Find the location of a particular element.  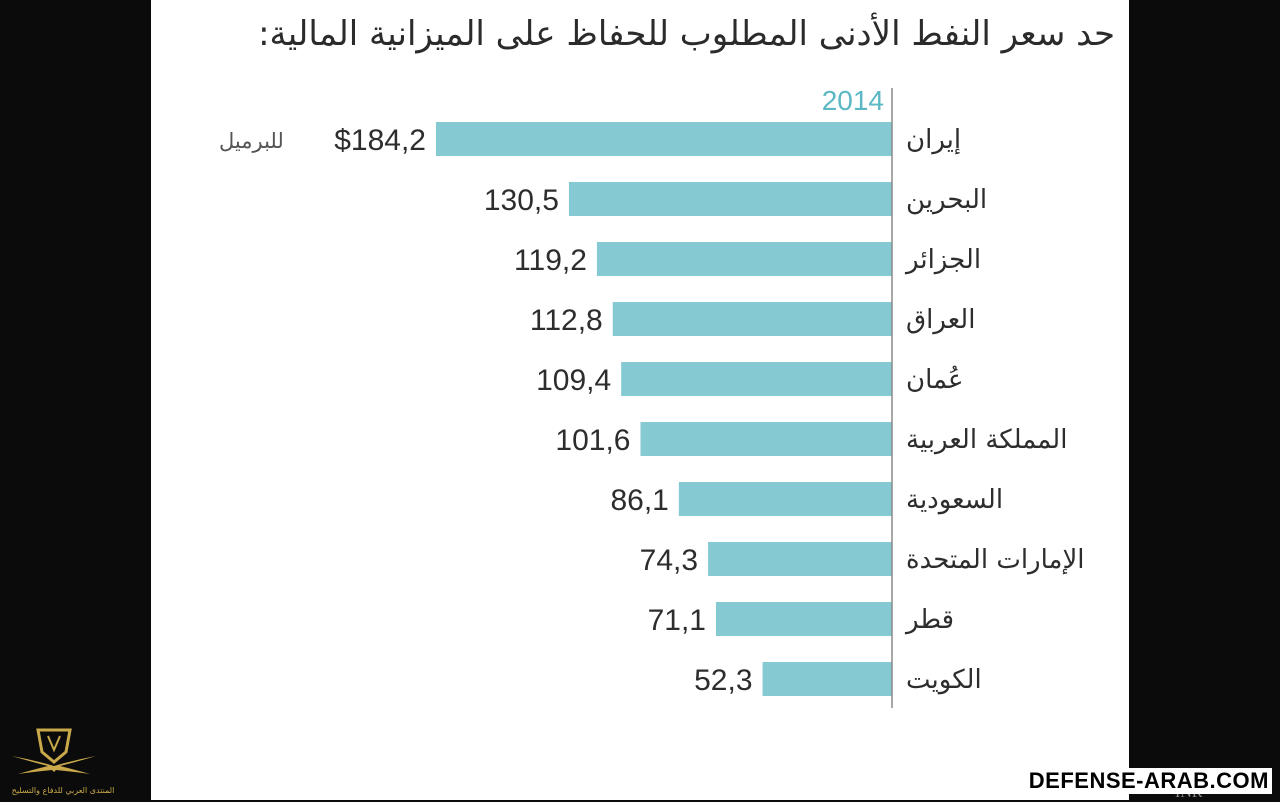

category-label-1: البحرين is located at coordinates (946, 200).